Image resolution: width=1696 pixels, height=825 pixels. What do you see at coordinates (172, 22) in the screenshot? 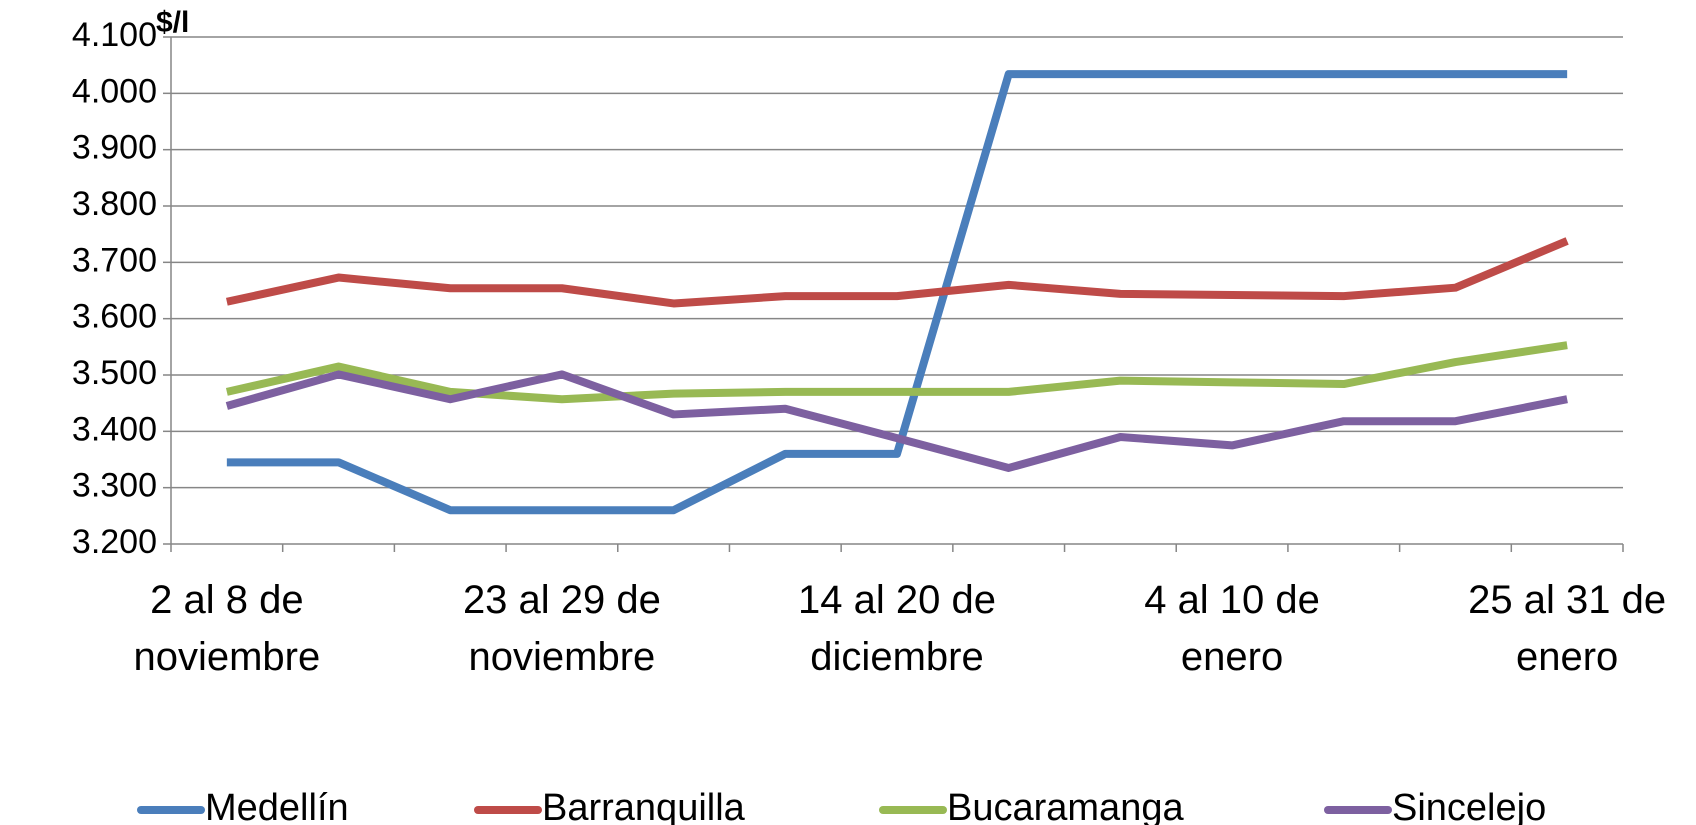
I see `y-axis-label: $/l` at bounding box center [172, 22].